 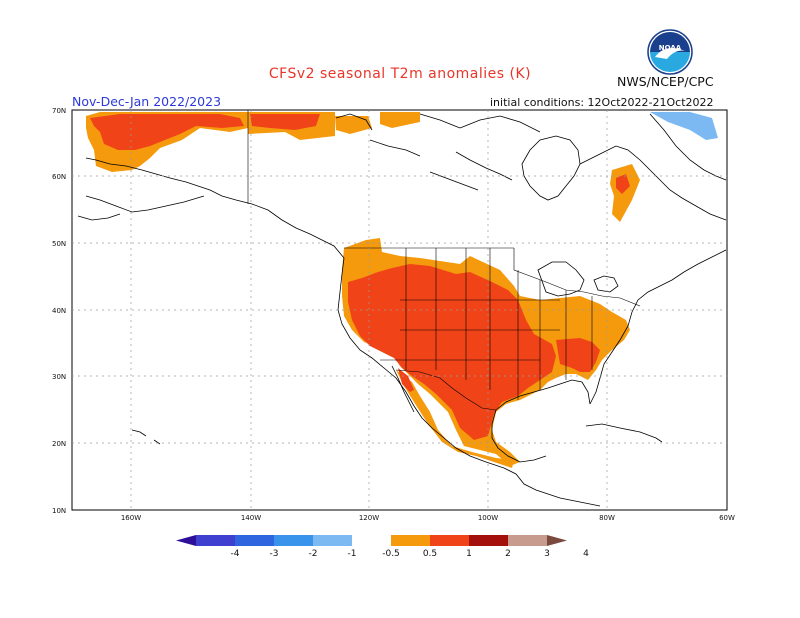 What do you see at coordinates (59, 511) in the screenshot?
I see `lat-label: 10N` at bounding box center [59, 511].